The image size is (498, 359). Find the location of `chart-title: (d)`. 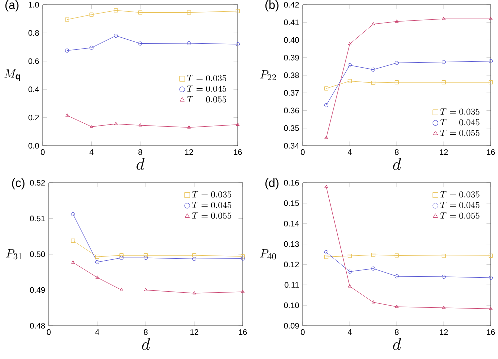

chart-title: (d) is located at coordinates (272, 184).